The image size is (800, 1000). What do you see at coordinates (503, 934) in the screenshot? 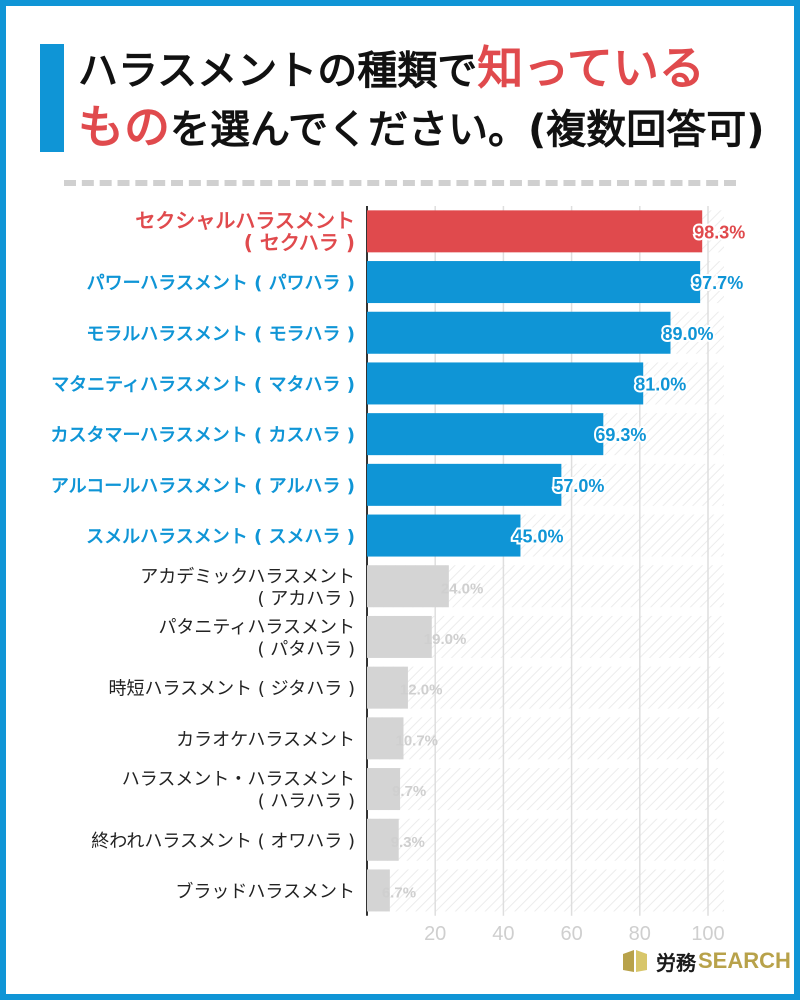
I see `x-tick-label: 40` at bounding box center [503, 934].